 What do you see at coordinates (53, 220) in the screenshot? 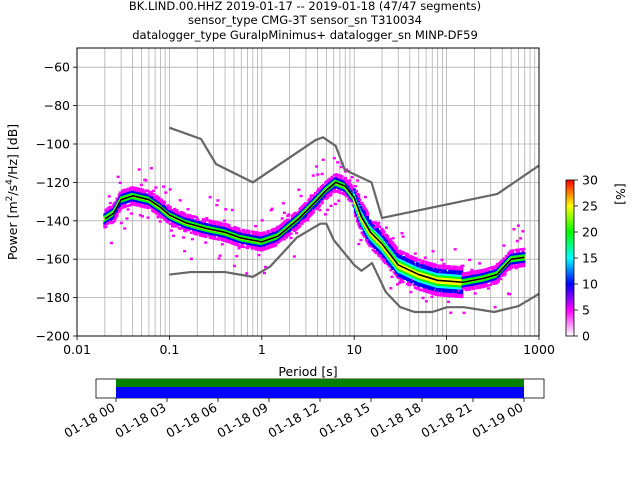
I see `y-tick-label: −140` at bounding box center [53, 220].